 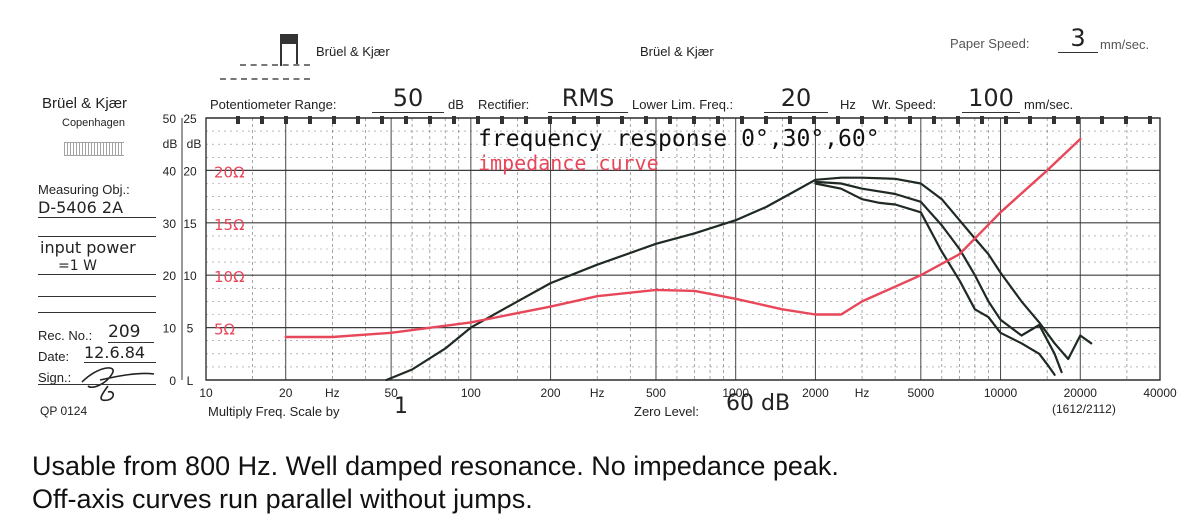 I want to click on bk-logo-mark, so click(x=289, y=50).